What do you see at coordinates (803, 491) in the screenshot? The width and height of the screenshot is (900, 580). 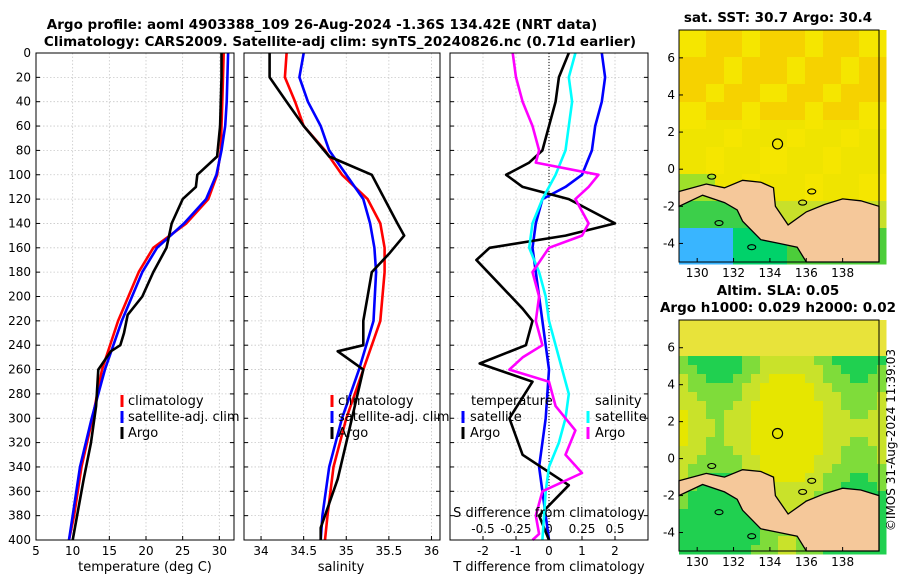 I see `island-outline` at bounding box center [803, 491].